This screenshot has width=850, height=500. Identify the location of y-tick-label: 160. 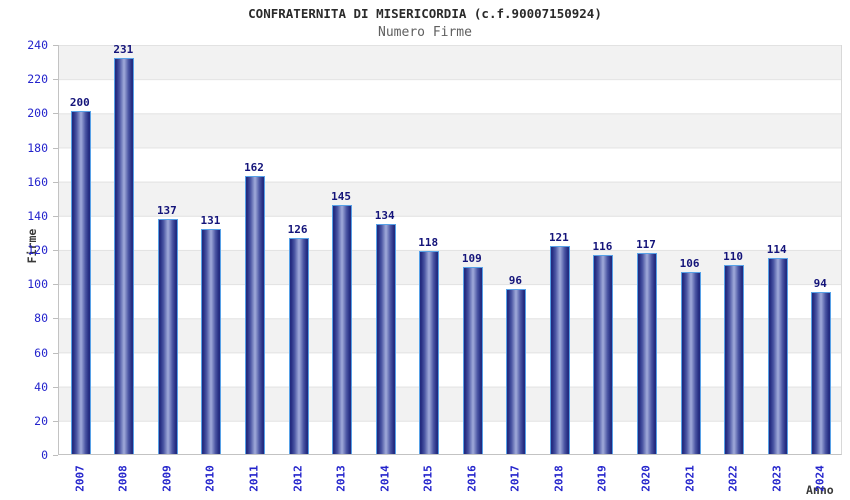
(37, 181).